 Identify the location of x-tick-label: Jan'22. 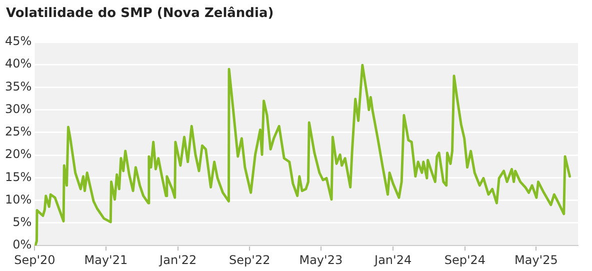
(177, 259).